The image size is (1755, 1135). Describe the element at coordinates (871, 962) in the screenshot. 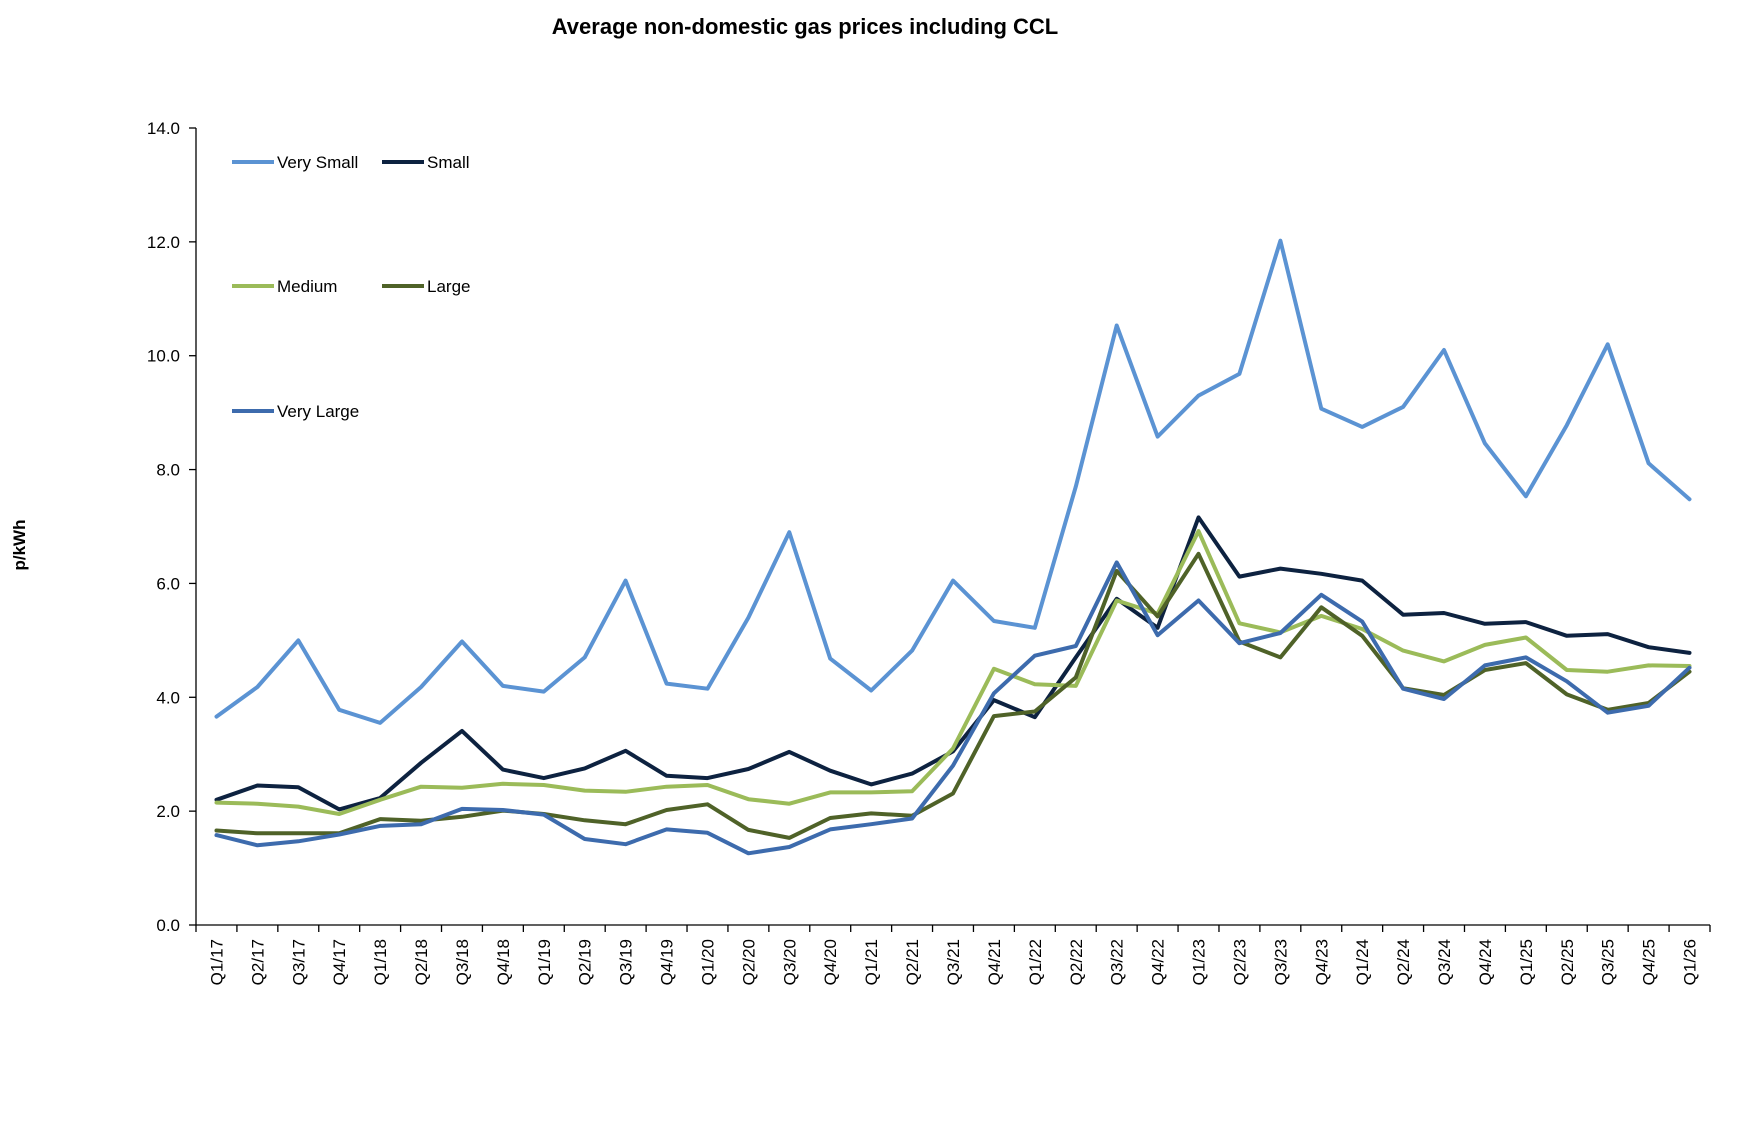

I see `x-tick-label: Q1/21` at that location.